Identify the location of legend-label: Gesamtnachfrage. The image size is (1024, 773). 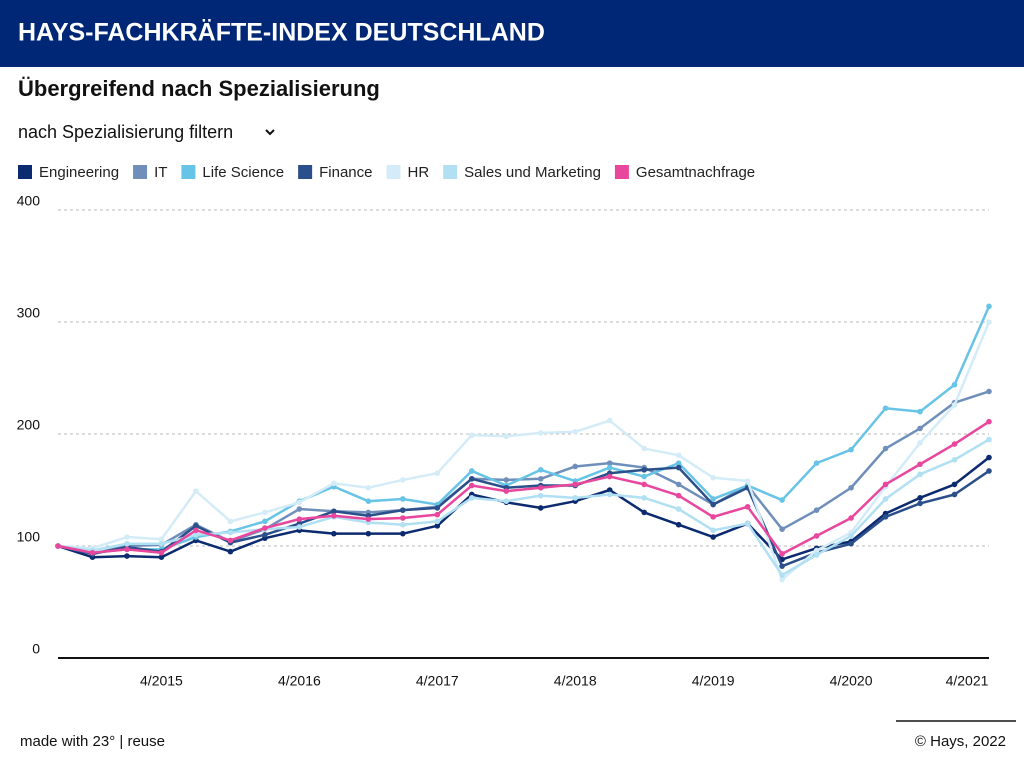
(695, 172).